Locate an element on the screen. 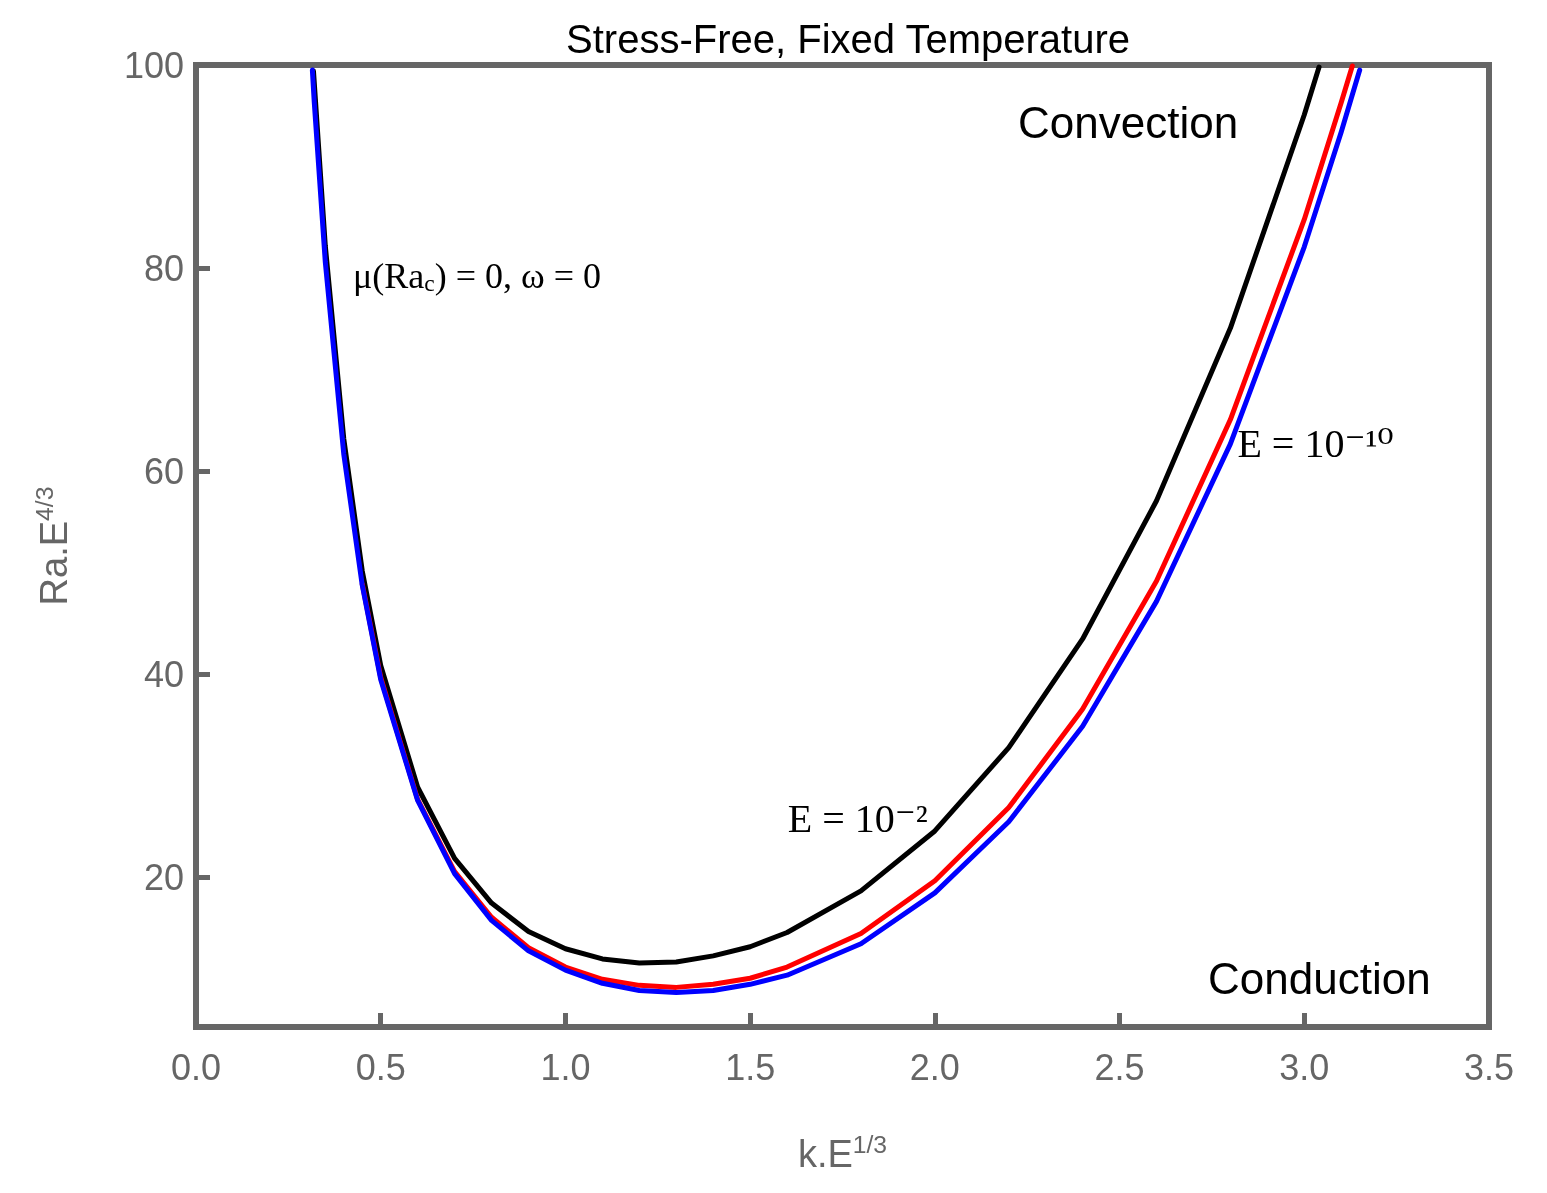  chart-title: Stress-Free, Fixed Temperature is located at coordinates (848, 39).